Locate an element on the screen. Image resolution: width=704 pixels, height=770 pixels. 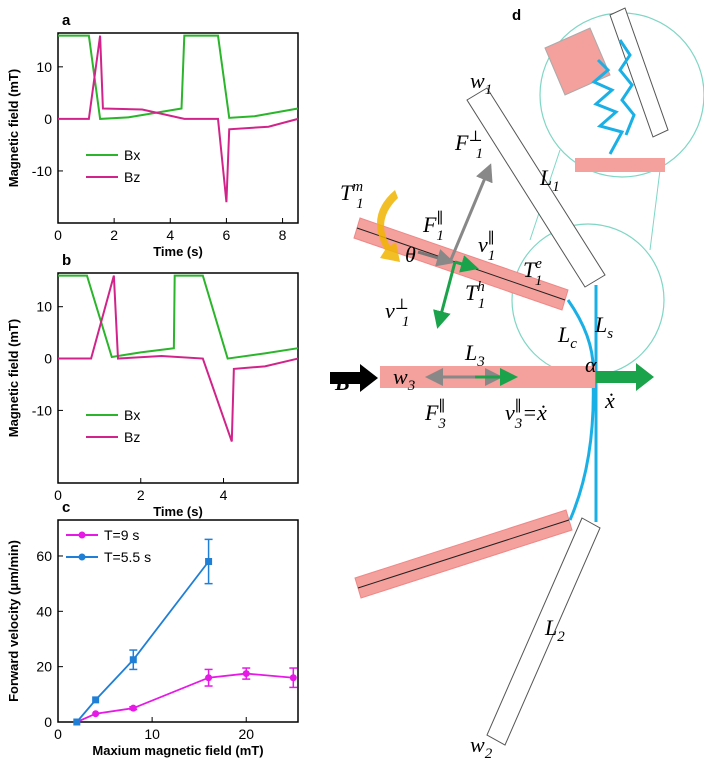
x-tick-label: 8 is located at coordinates (283, 235).